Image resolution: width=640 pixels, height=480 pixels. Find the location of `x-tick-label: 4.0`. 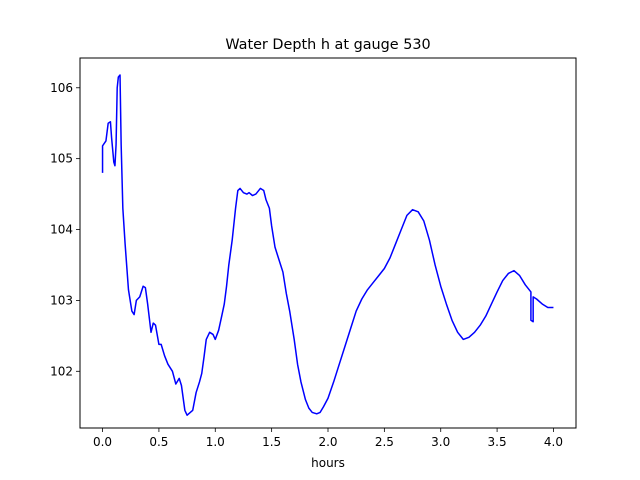

x-tick-label: 4.0 is located at coordinates (553, 442).